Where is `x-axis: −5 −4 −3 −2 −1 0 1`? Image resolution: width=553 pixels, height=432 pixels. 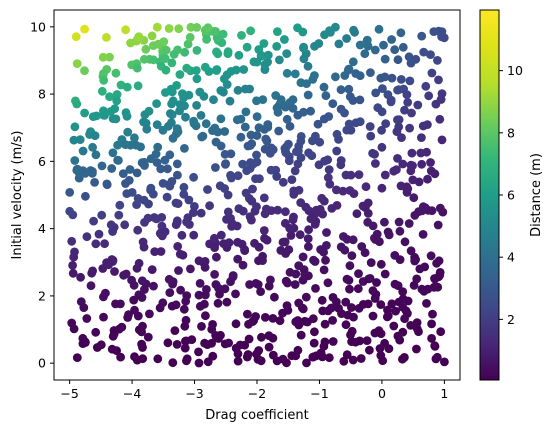
x-axis: −5 −4 −3 −2 −1 0 1 is located at coordinates (254, 390).